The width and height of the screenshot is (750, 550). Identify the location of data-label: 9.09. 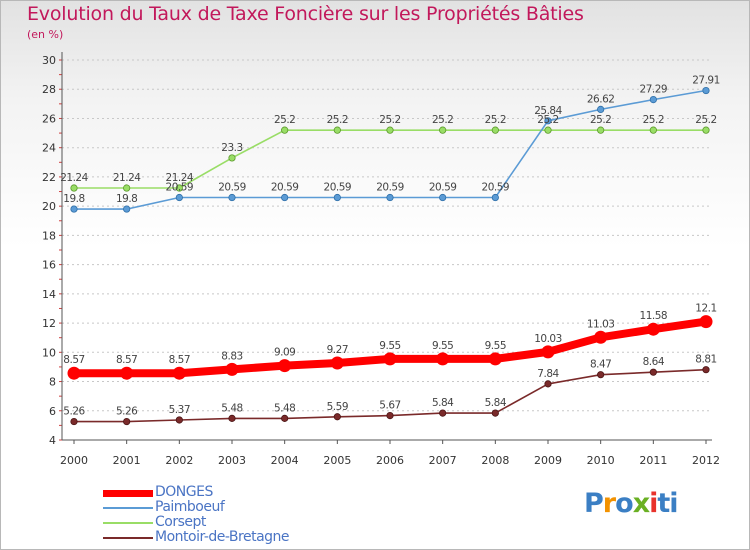
(284, 353).